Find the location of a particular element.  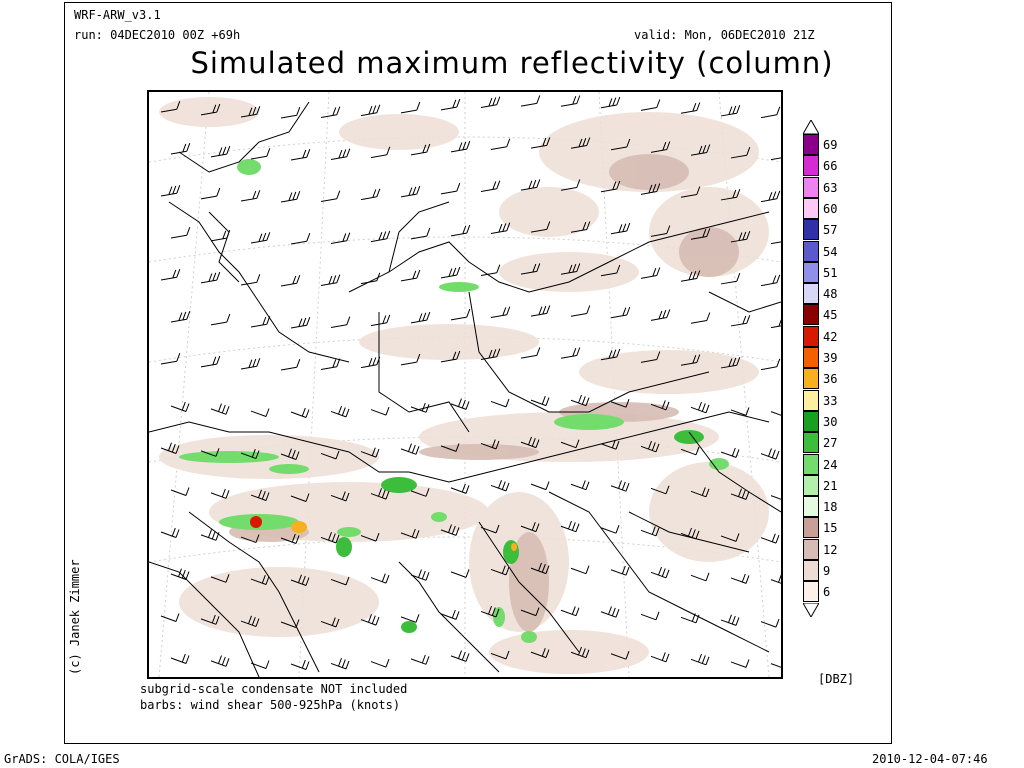

colorbar-bottom-arrow is located at coordinates (811, 610).